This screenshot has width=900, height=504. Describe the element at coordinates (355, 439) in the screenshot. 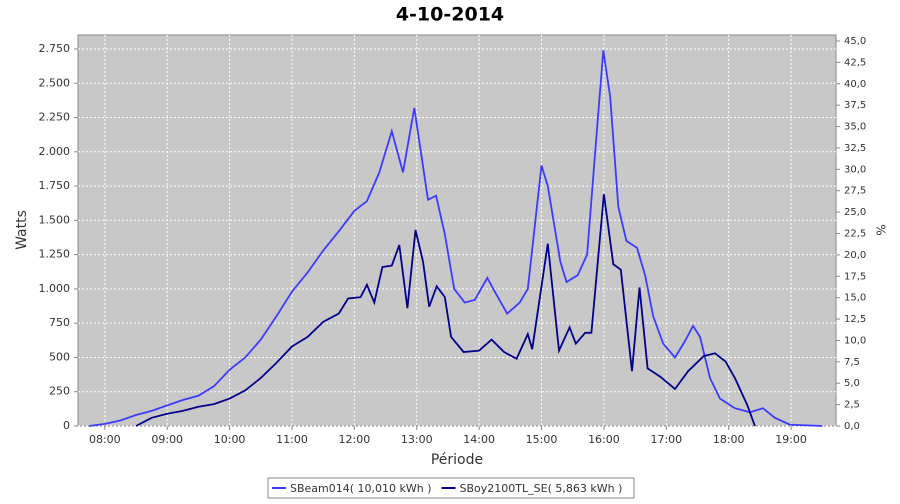

I see `x-tick-label: 12:00` at that location.